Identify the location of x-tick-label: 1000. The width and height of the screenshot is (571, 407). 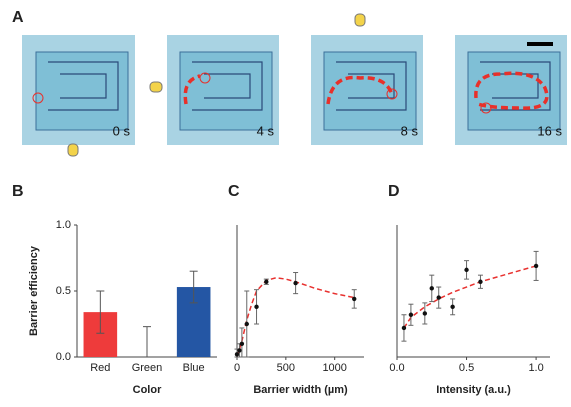
(334, 368).